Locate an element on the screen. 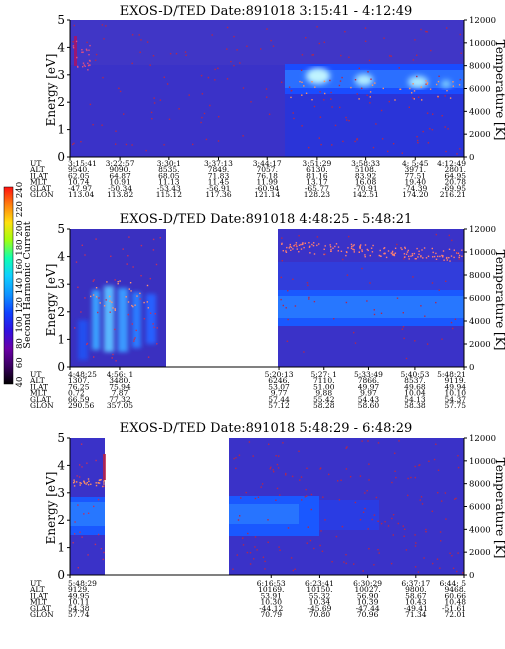 This screenshot has width=505, height=649. table-cell: -49.41 is located at coordinates (416, 608).